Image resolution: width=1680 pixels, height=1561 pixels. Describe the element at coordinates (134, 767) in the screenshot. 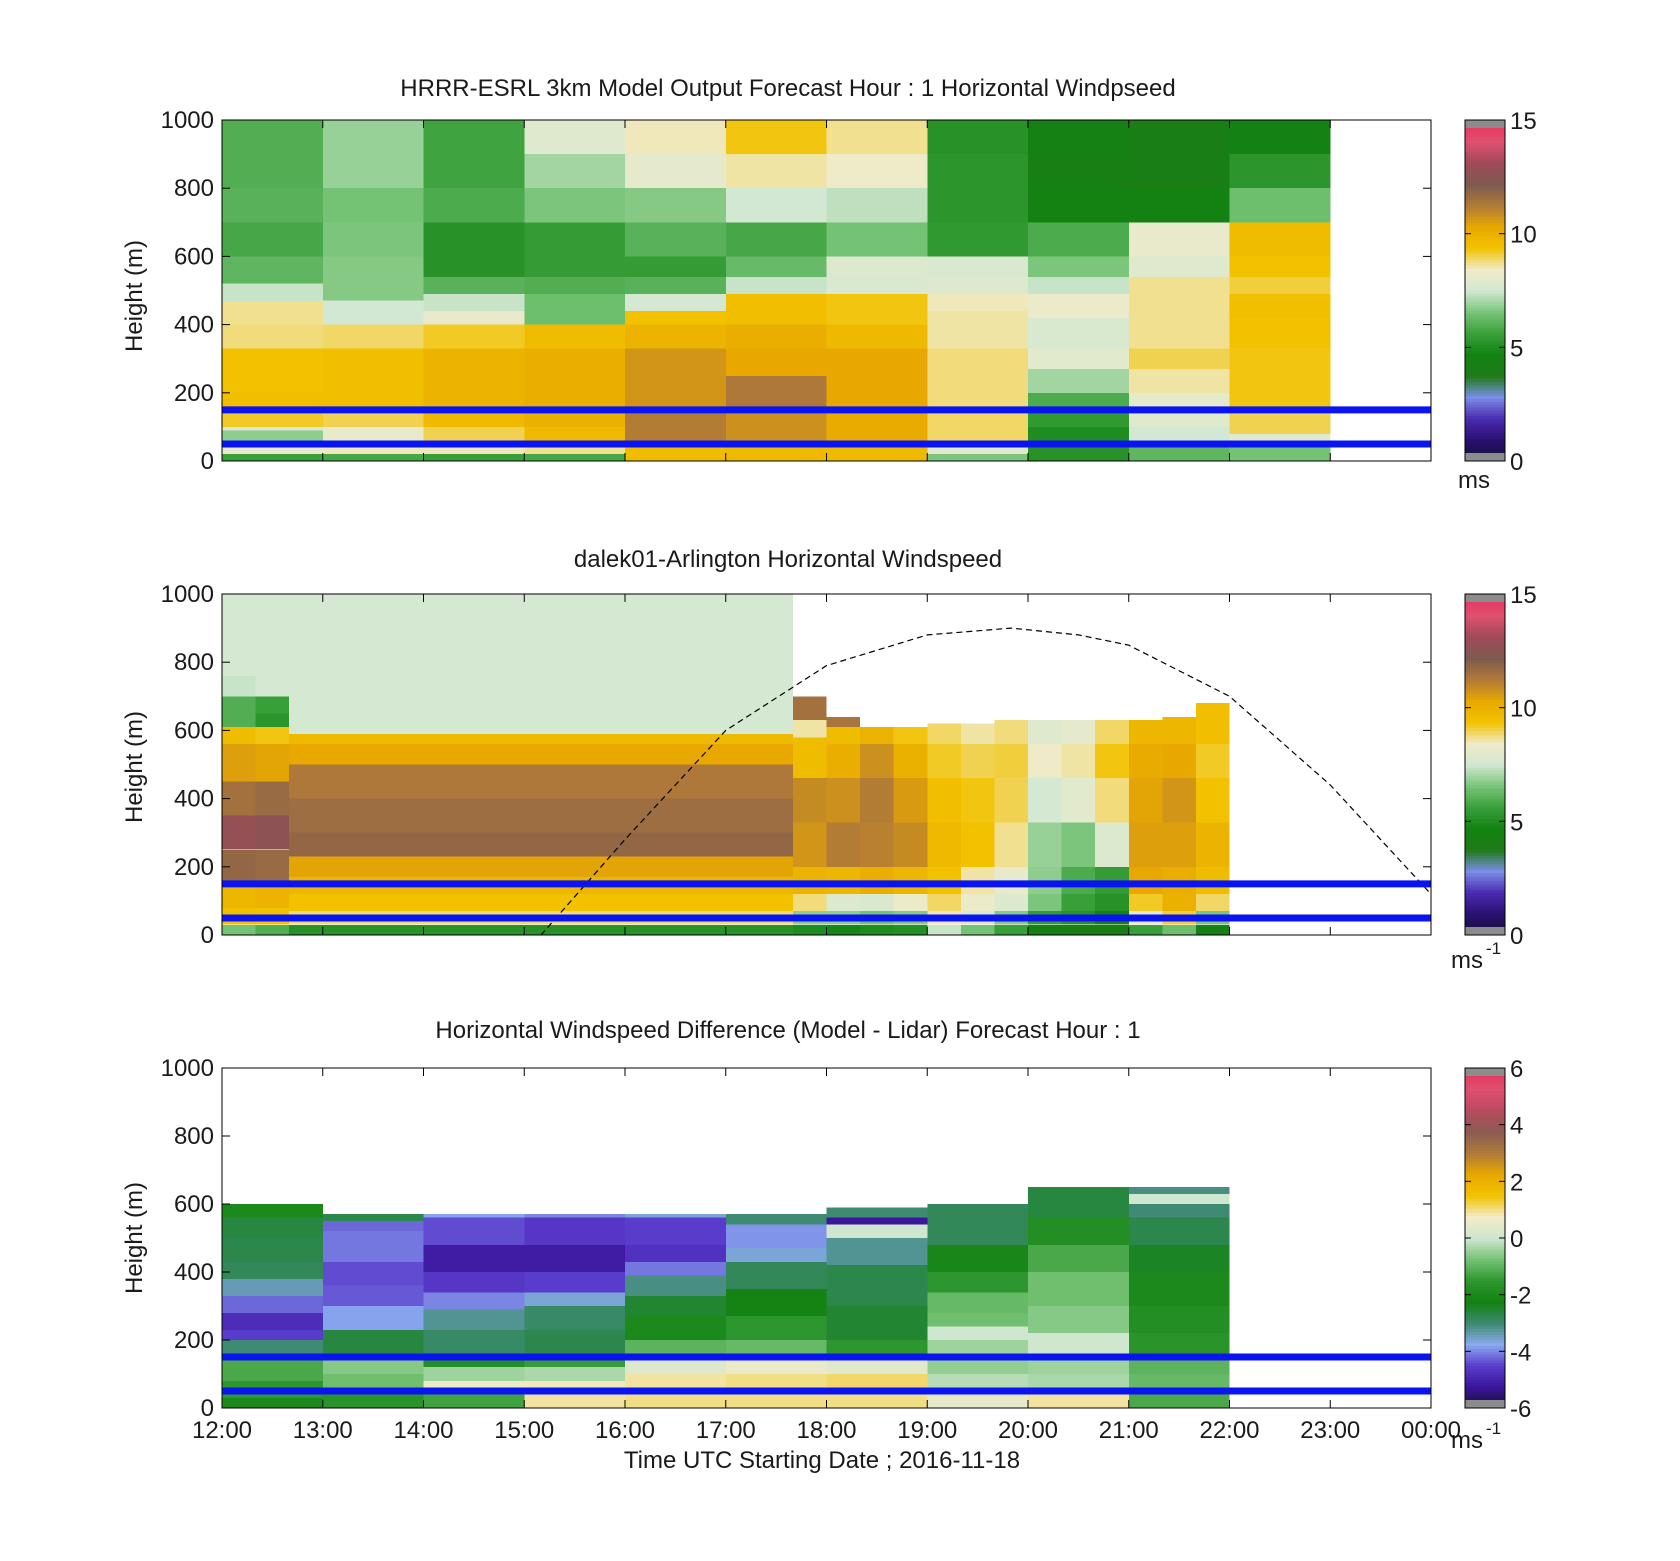

I see `y-axis-label: Height (m)` at that location.